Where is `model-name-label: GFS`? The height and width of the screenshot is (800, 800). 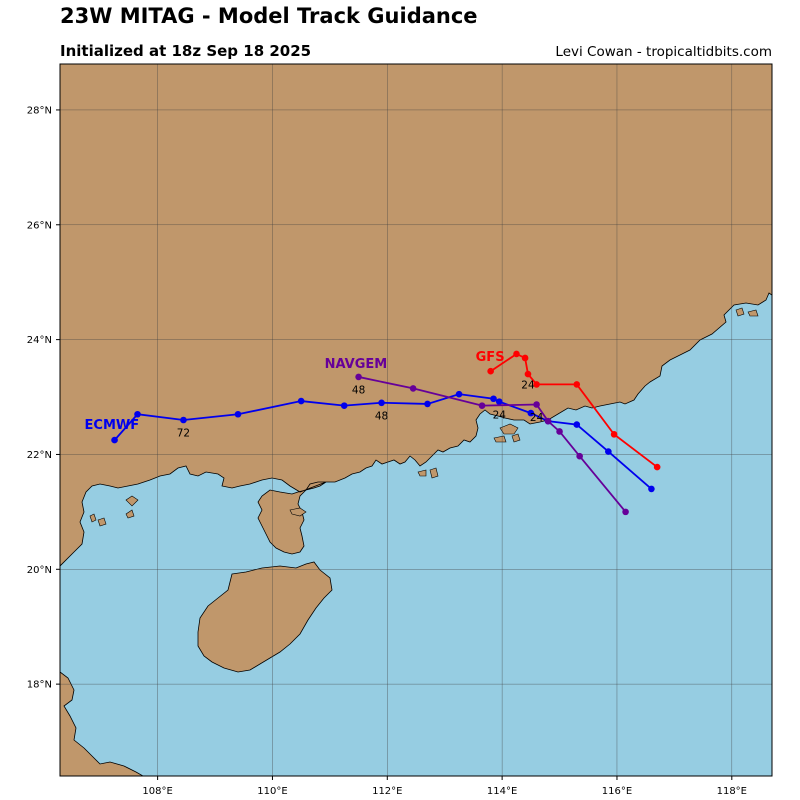
model-name-label: GFS is located at coordinates (490, 357).